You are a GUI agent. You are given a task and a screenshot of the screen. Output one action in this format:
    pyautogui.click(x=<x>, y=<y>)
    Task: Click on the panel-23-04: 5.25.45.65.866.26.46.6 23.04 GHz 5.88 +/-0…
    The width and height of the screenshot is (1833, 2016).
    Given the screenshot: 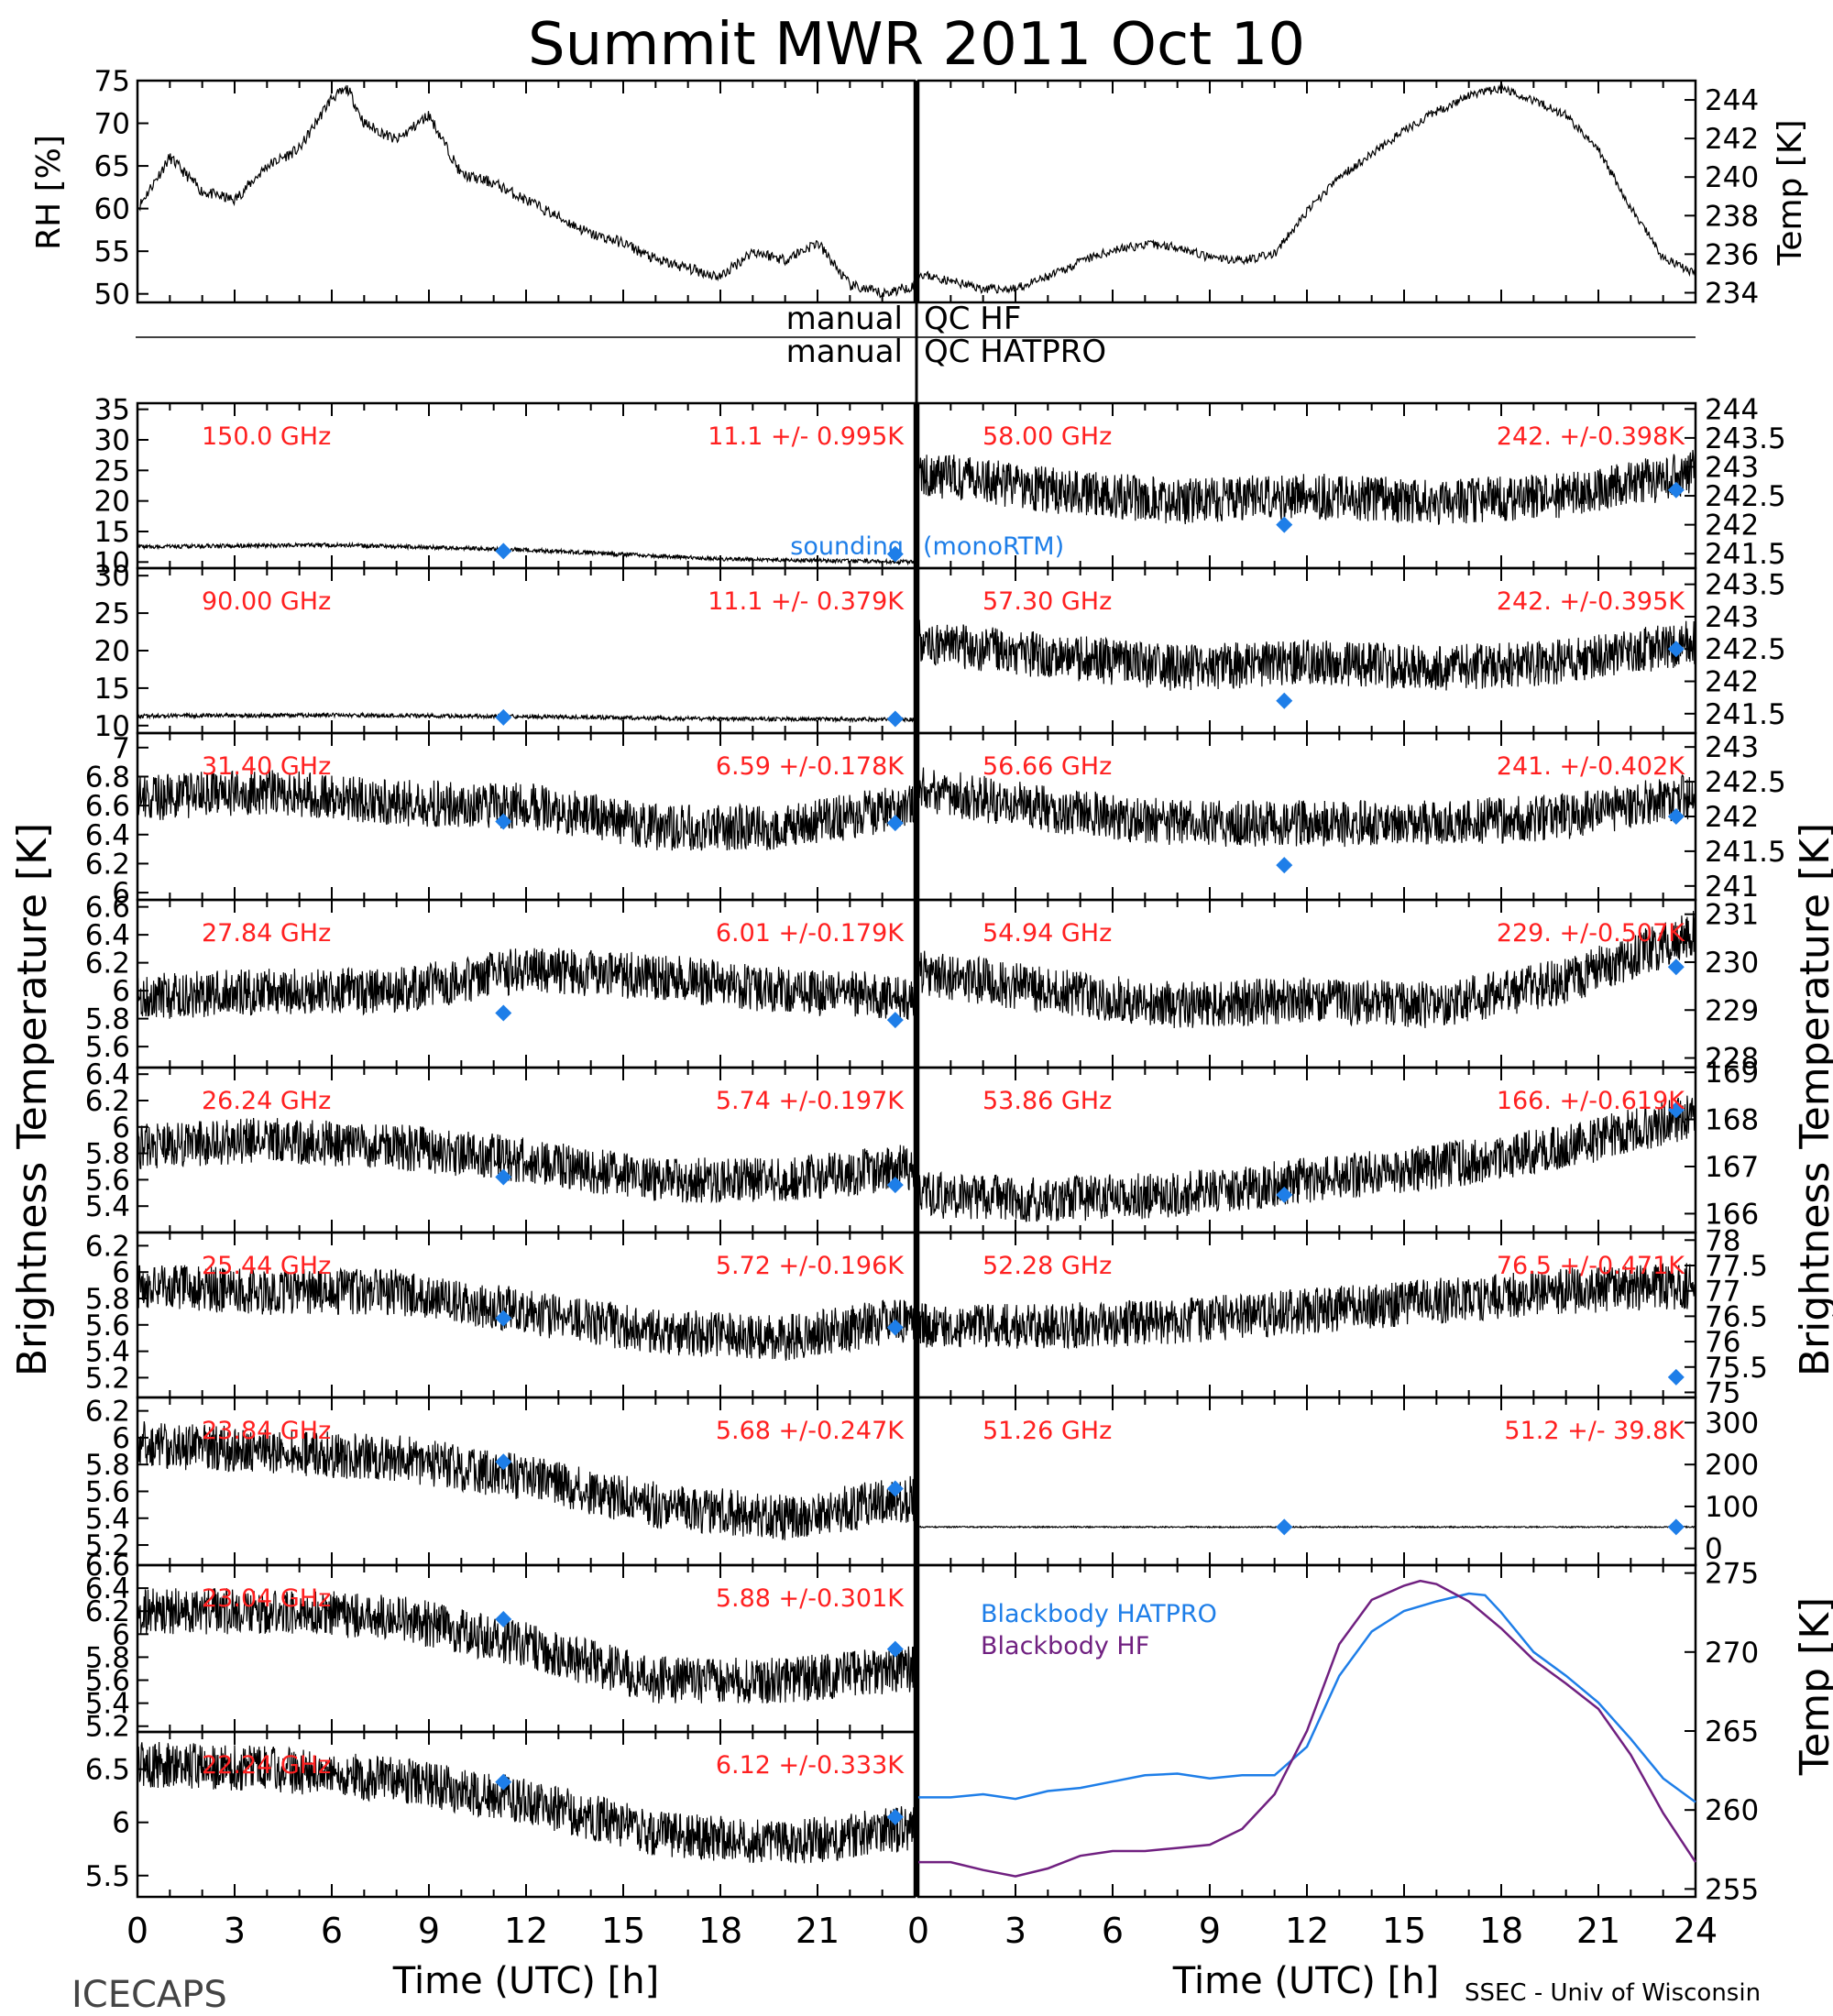 What is the action you would take?
    pyautogui.click(x=500, y=1647)
    